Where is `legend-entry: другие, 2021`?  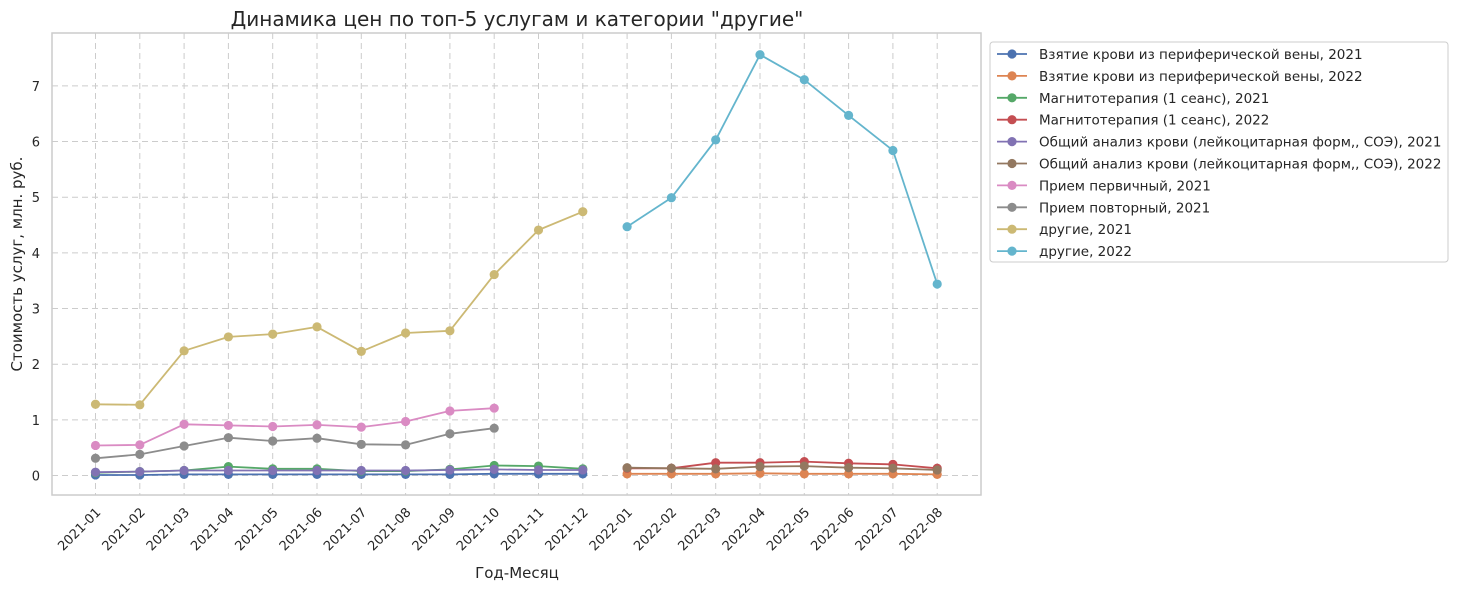 legend-entry: другие, 2021 is located at coordinates (1064, 230).